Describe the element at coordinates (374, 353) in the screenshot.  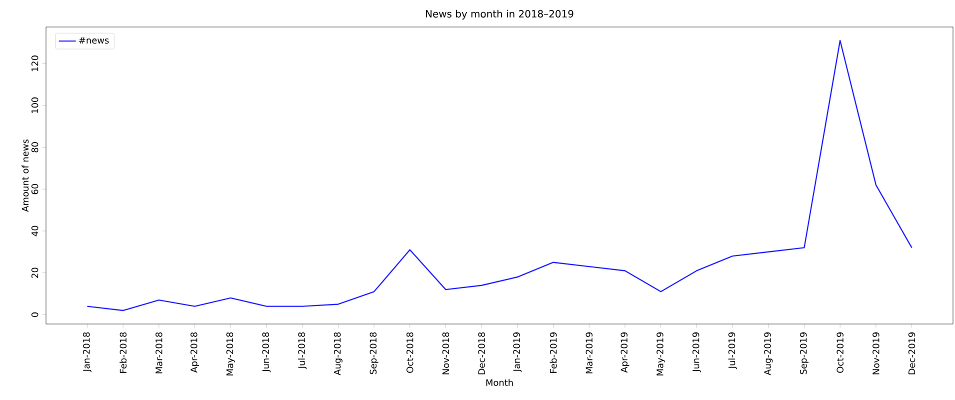
I see `x-tick-label: Sep-2018` at that location.